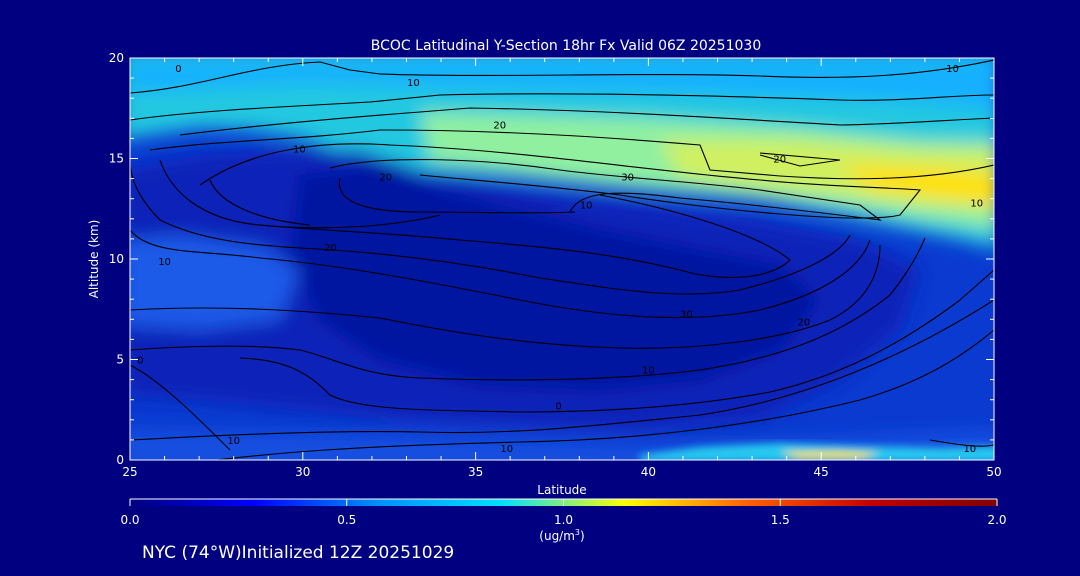 The height and width of the screenshot is (576, 1080). I want to click on y-tick-label: 10, so click(116, 259).